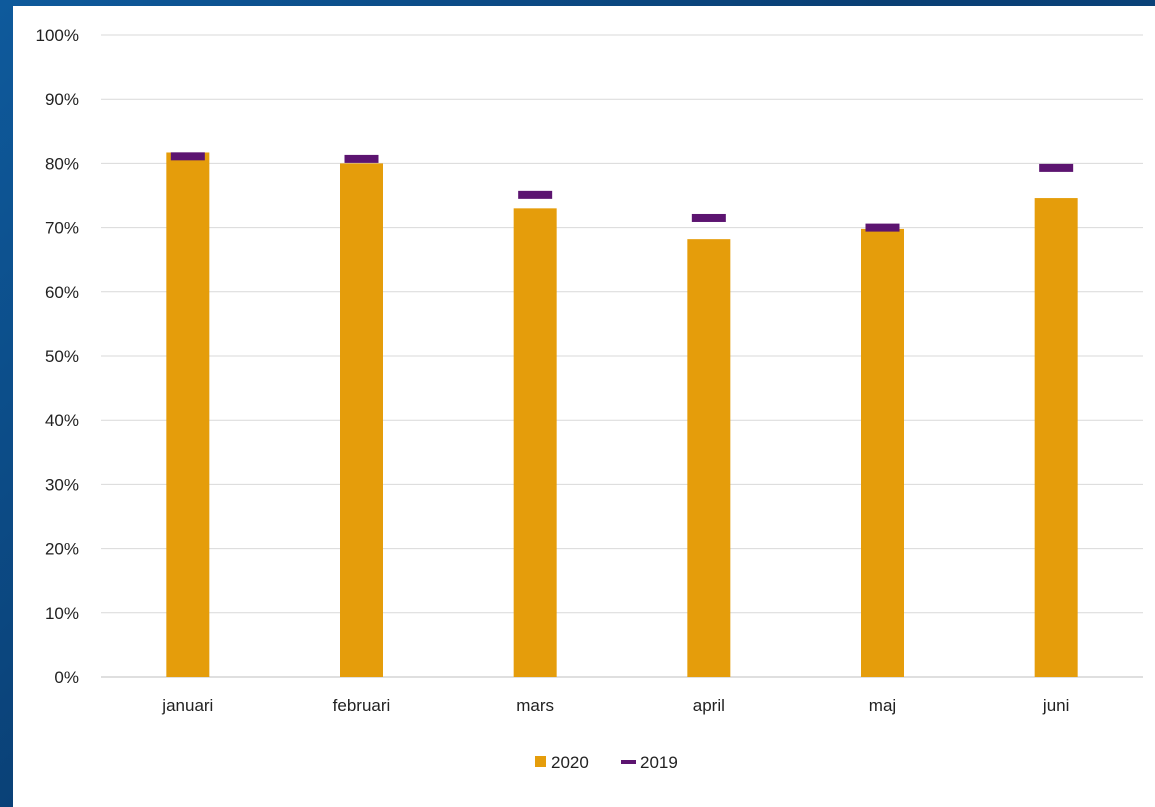  Describe the element at coordinates (659, 762) in the screenshot. I see `legend-label-2019: 2019` at that location.